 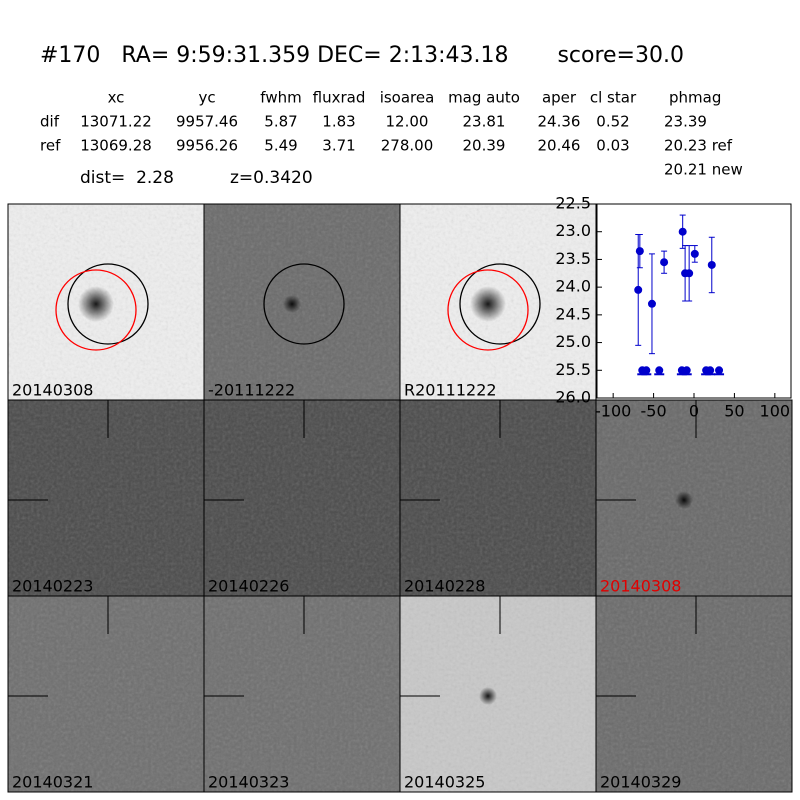 I want to click on stamp: 20140228, so click(x=498, y=498).